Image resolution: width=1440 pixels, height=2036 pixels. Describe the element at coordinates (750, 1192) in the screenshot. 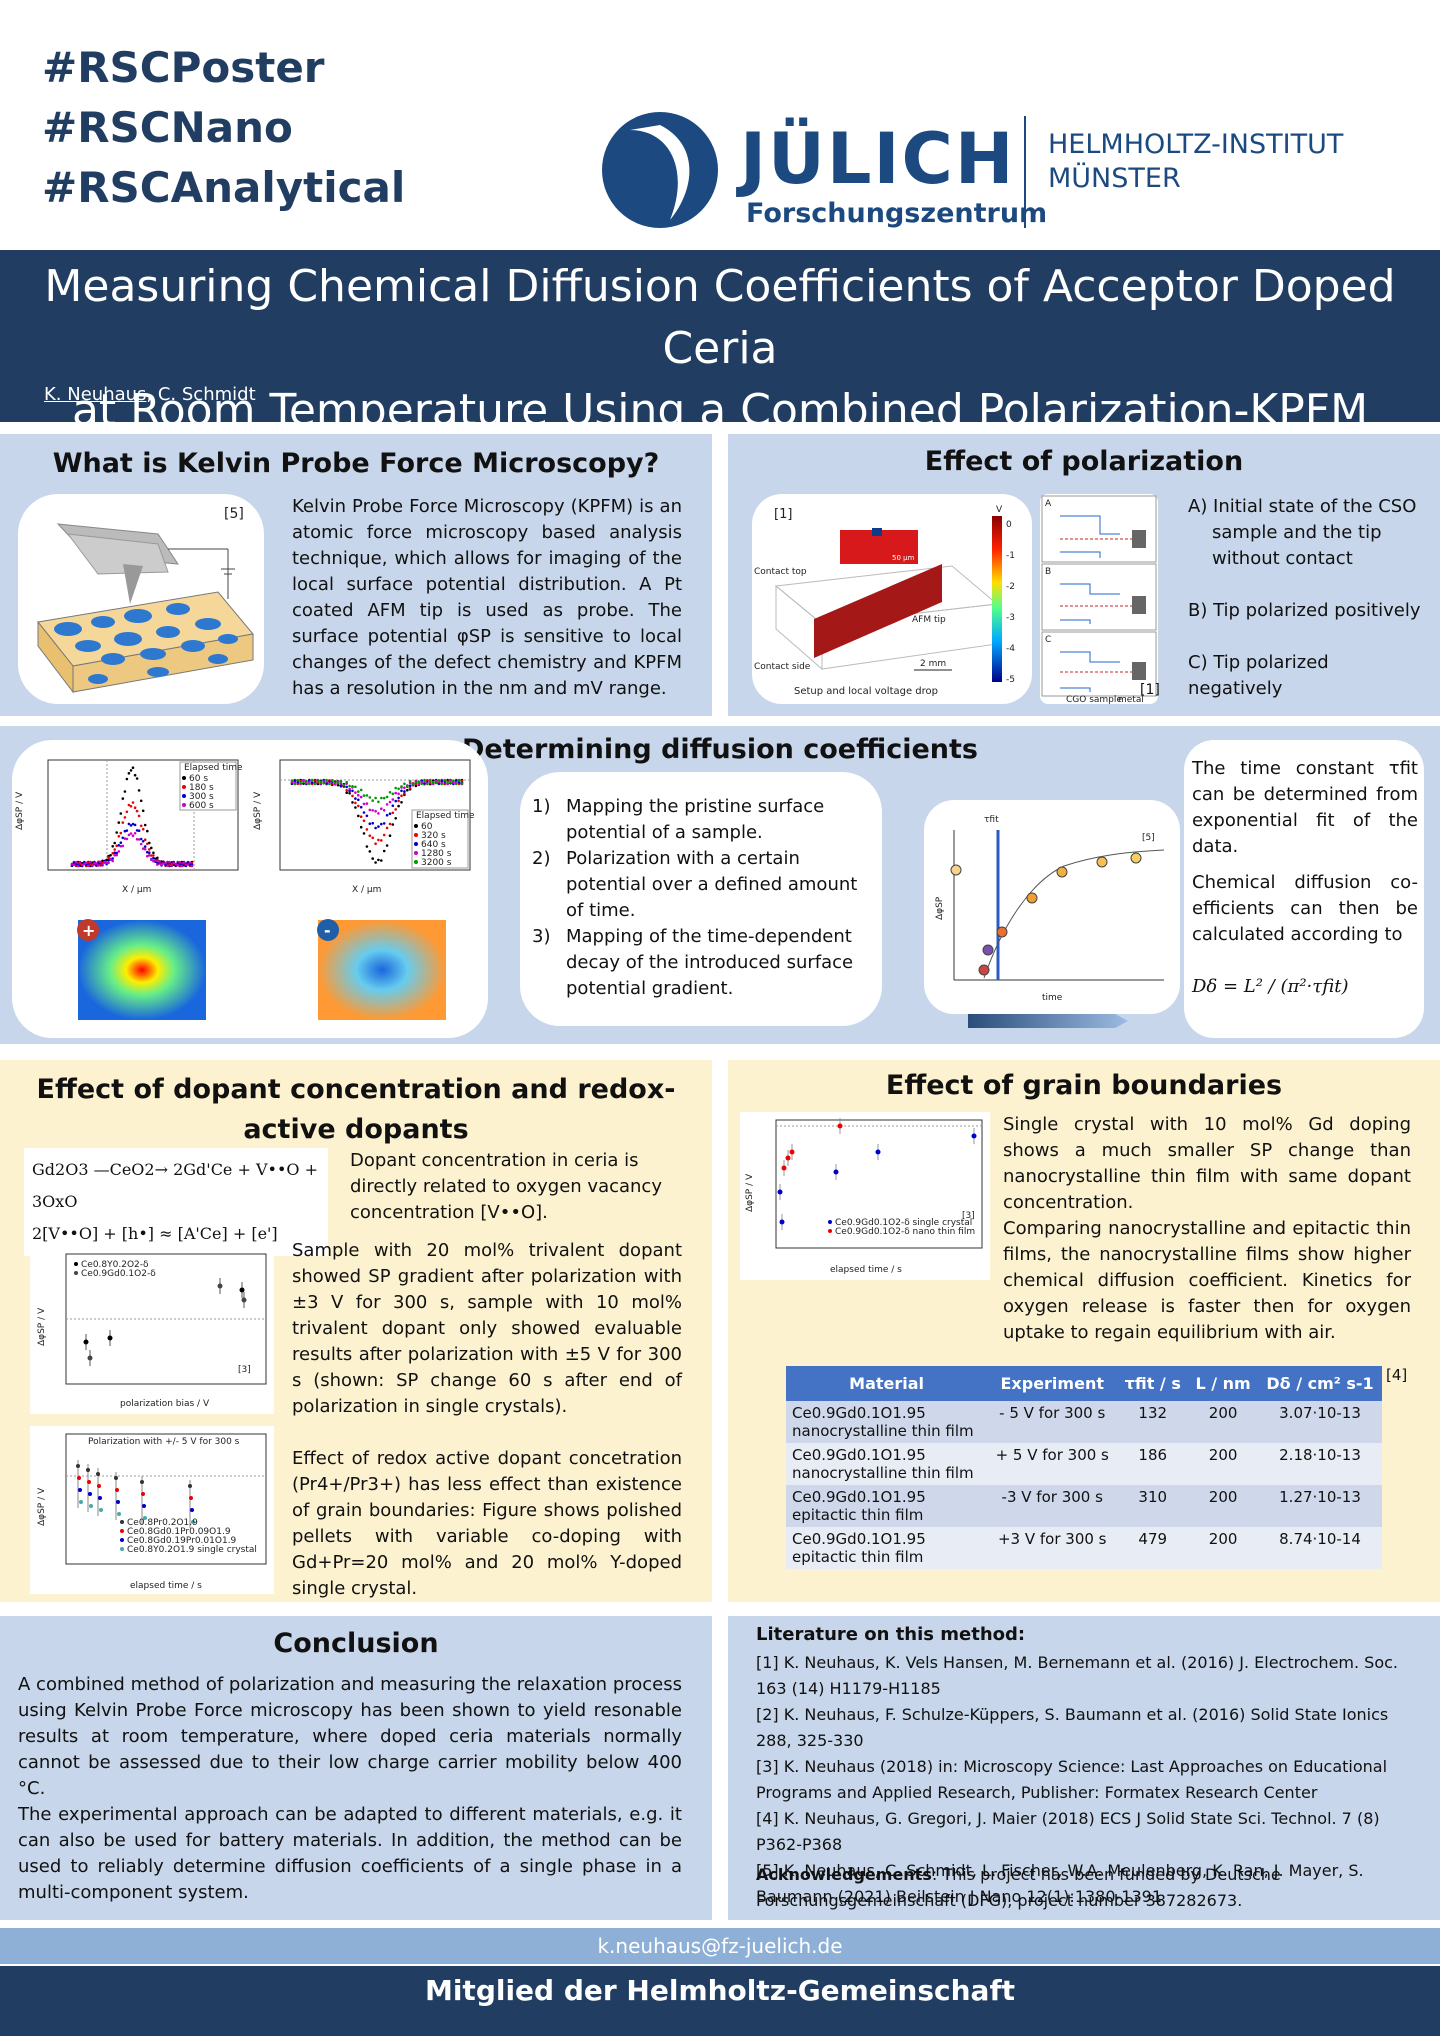

I see `grain-plot-ylabel: ΔφSP / V` at that location.